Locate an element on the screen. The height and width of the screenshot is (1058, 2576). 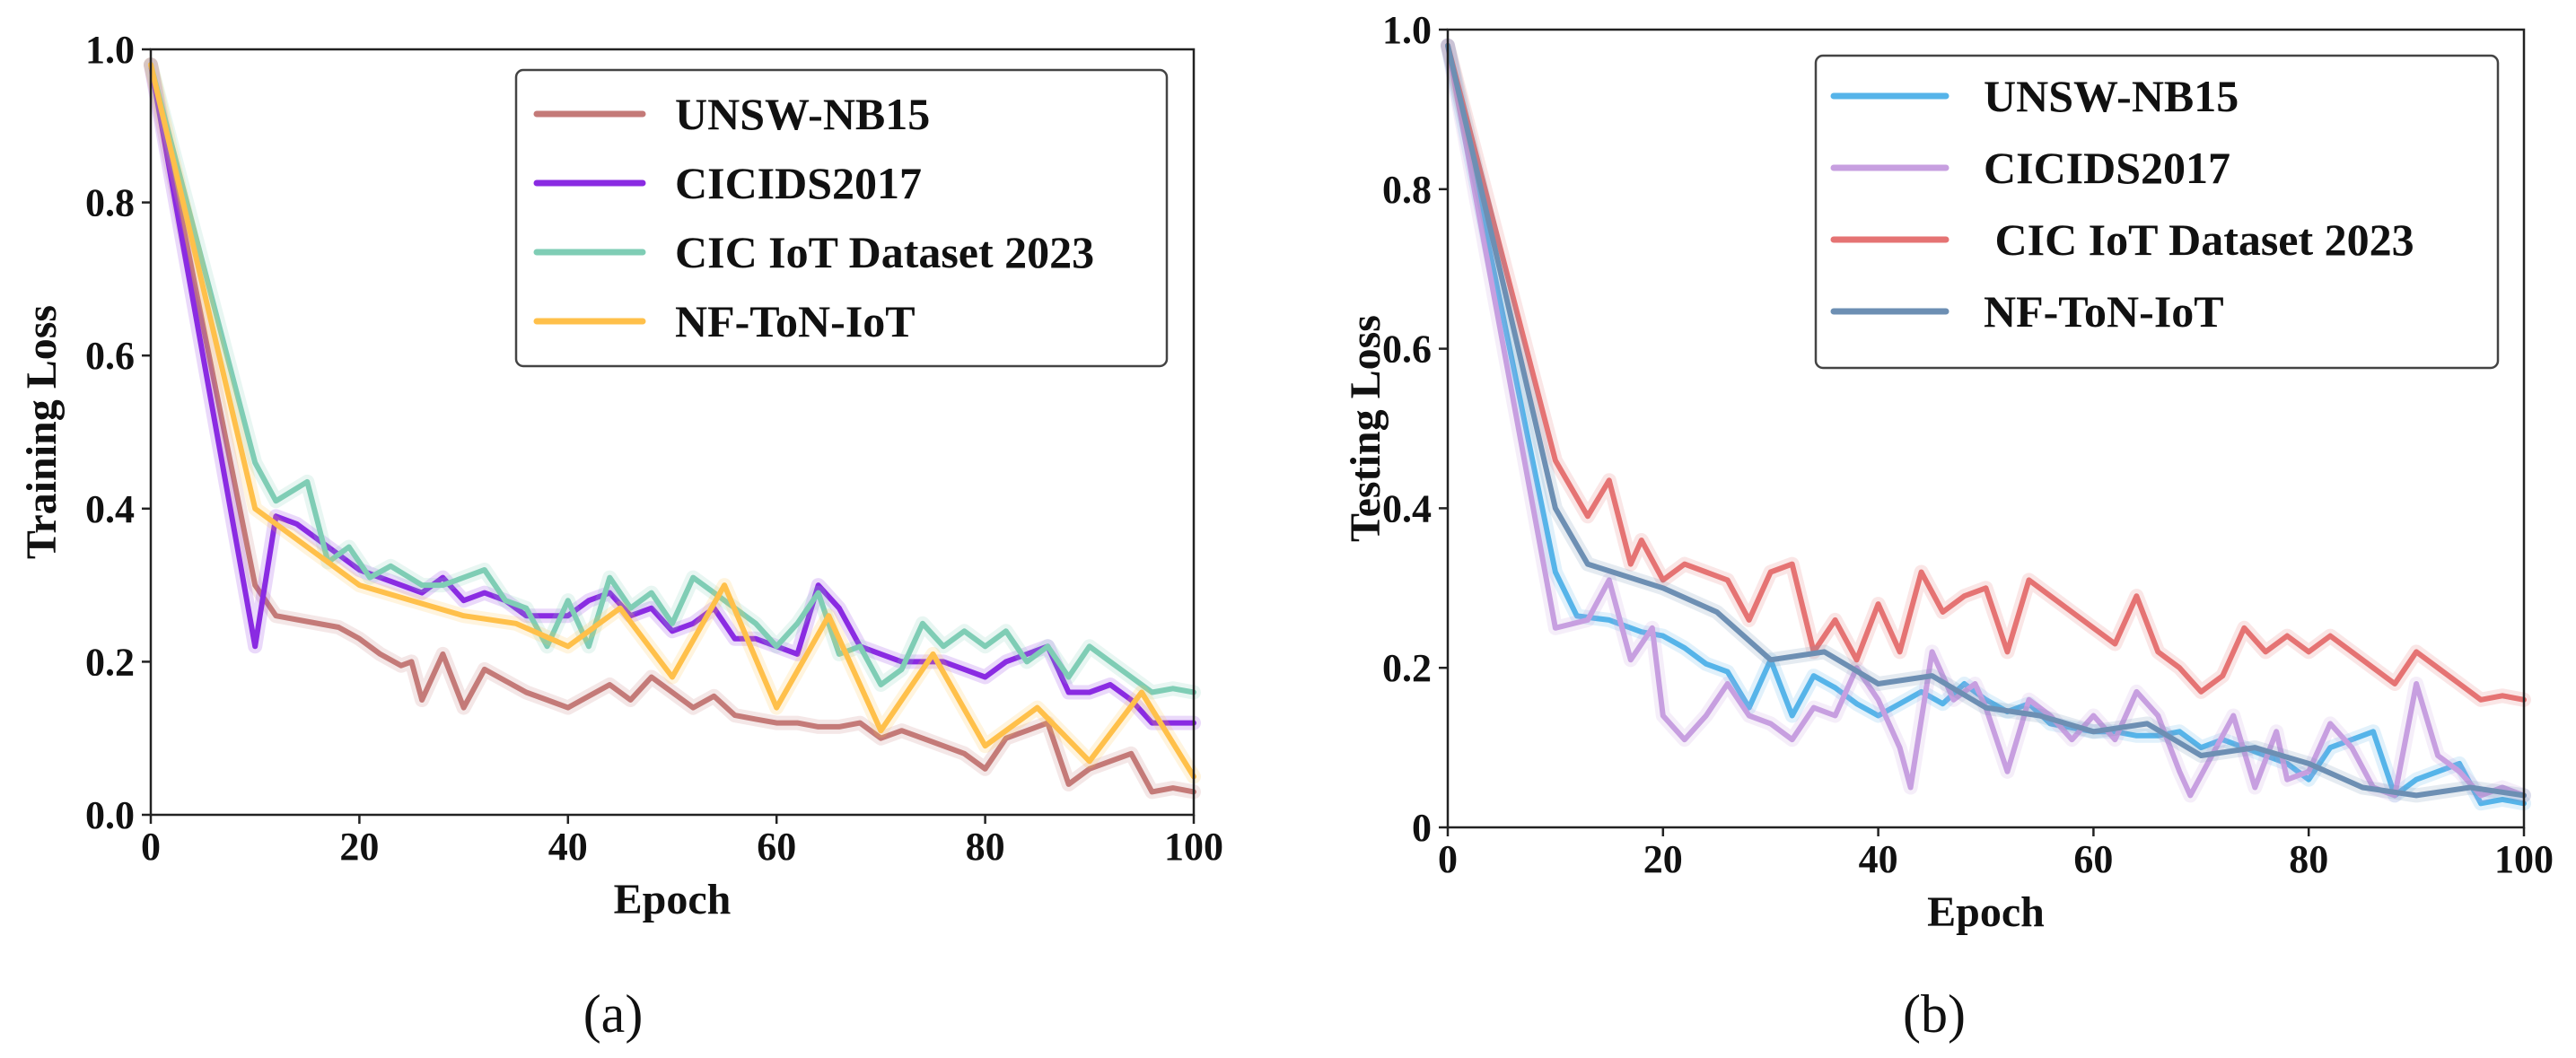
x-tick-label-a-2: 40 is located at coordinates (568, 847).